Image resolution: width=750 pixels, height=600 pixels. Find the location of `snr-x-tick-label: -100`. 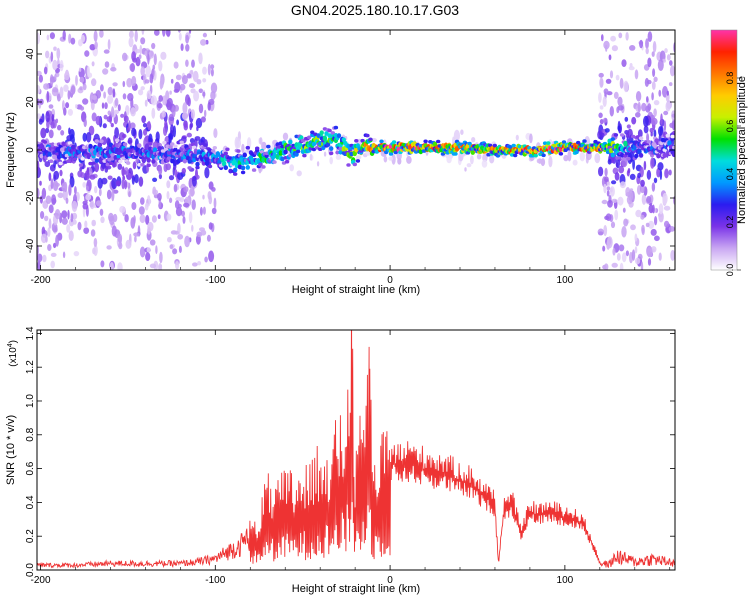

snr-x-tick-label: -100 is located at coordinates (215, 580).